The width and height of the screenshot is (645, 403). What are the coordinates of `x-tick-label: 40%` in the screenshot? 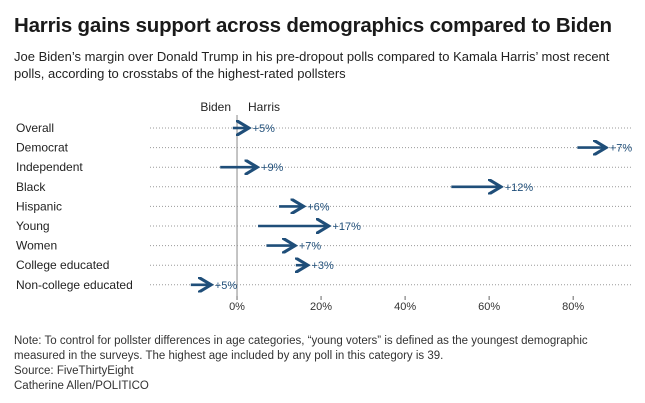 It's located at (405, 307).